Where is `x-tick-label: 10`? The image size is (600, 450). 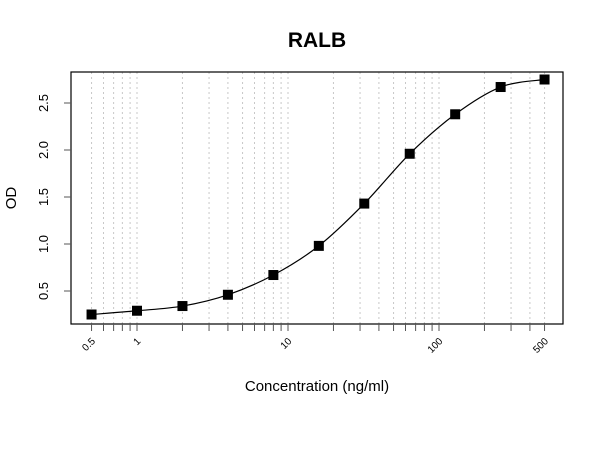
x-tick-label: 10 is located at coordinates (287, 344).